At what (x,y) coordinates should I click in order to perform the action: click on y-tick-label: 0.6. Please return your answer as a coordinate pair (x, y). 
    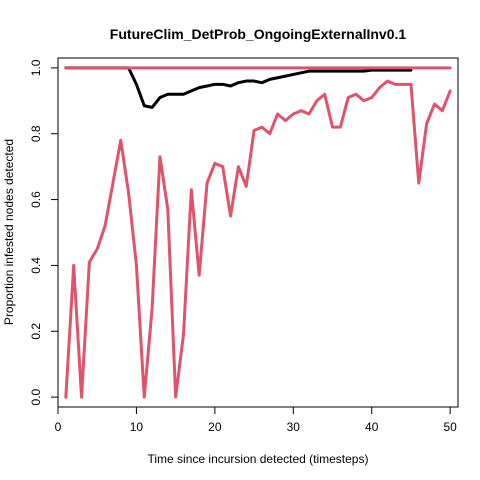
    Looking at the image, I should click on (36, 199).